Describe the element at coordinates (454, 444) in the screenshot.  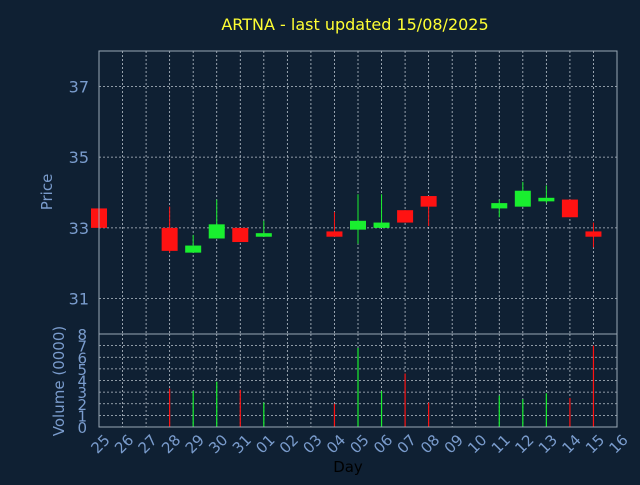
I see `x-tick-label: 09` at that location.